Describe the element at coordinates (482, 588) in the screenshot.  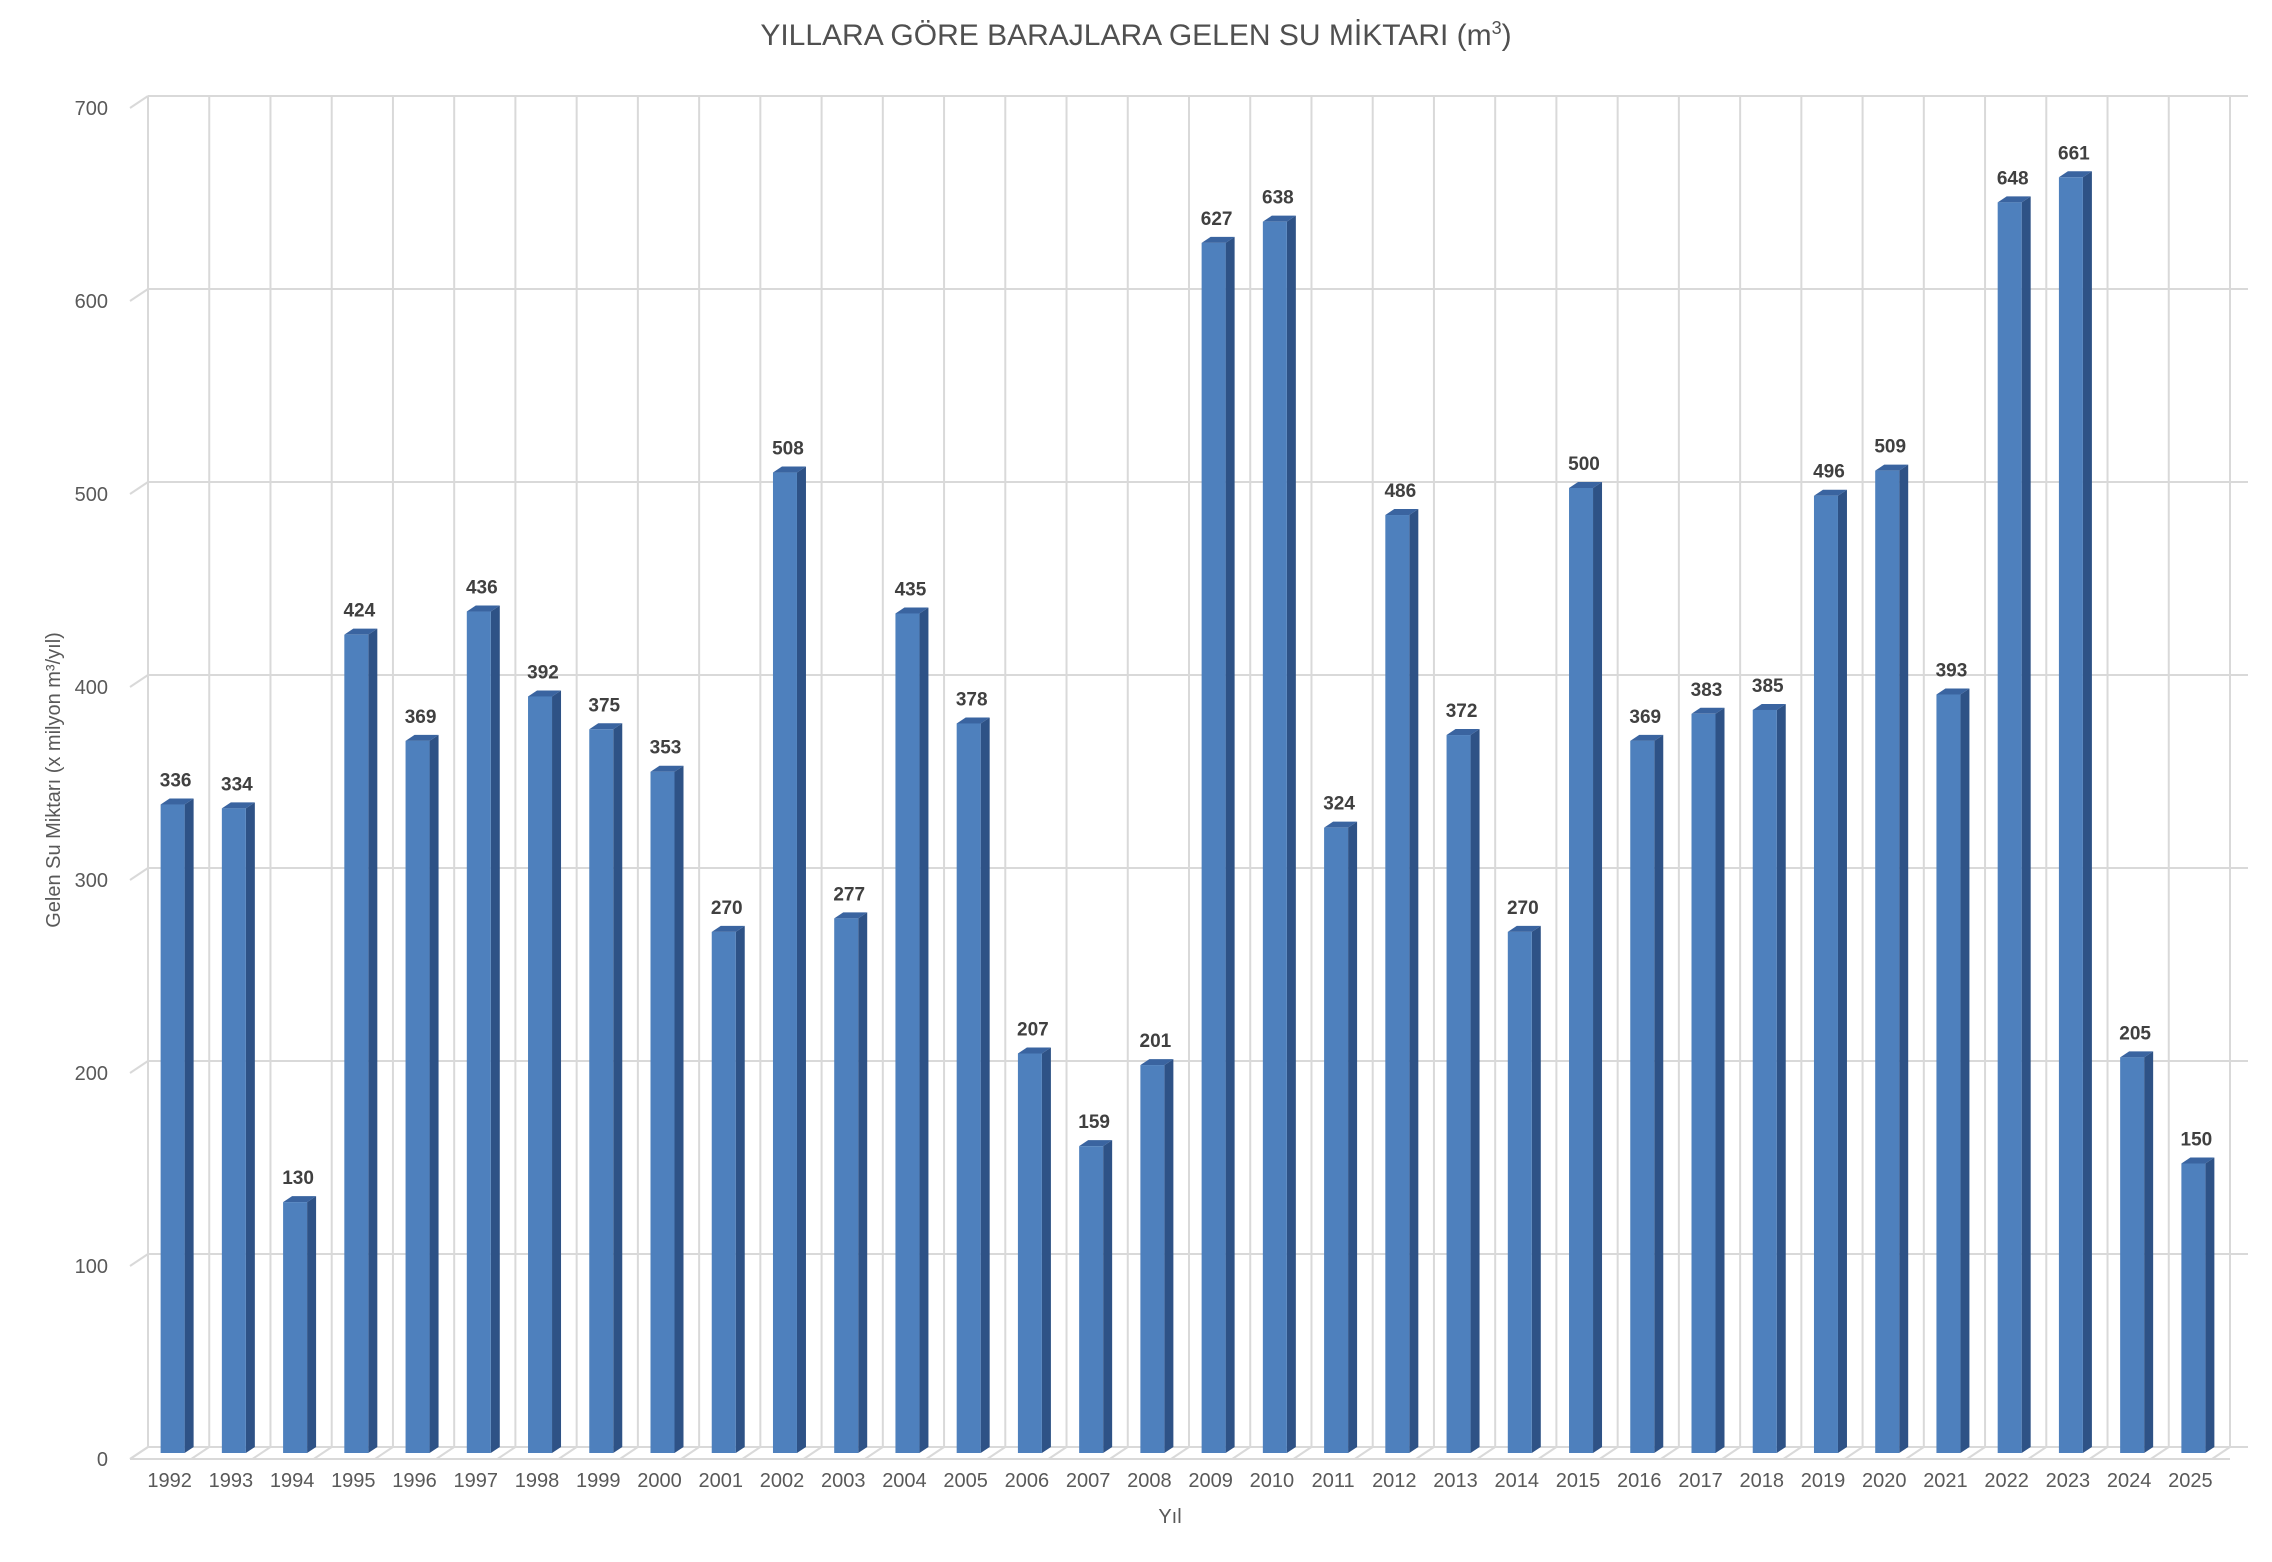
I see `data-label: 436` at that location.